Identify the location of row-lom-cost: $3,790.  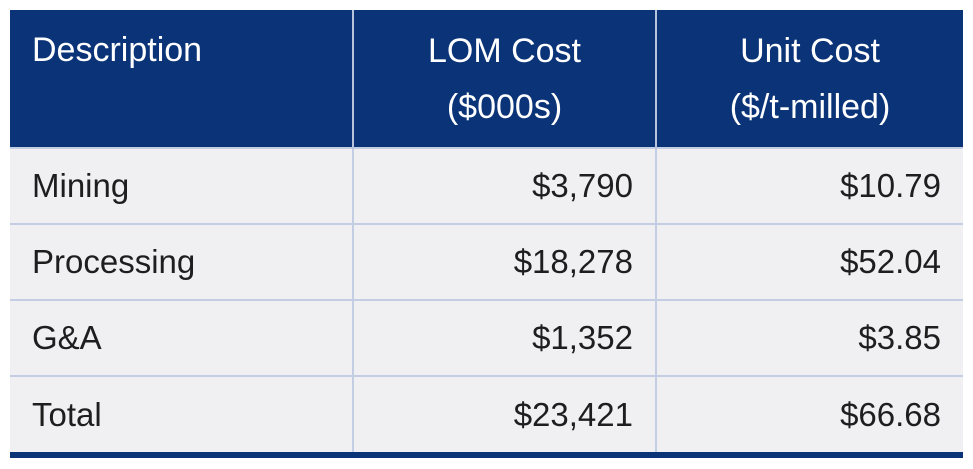
(504, 185).